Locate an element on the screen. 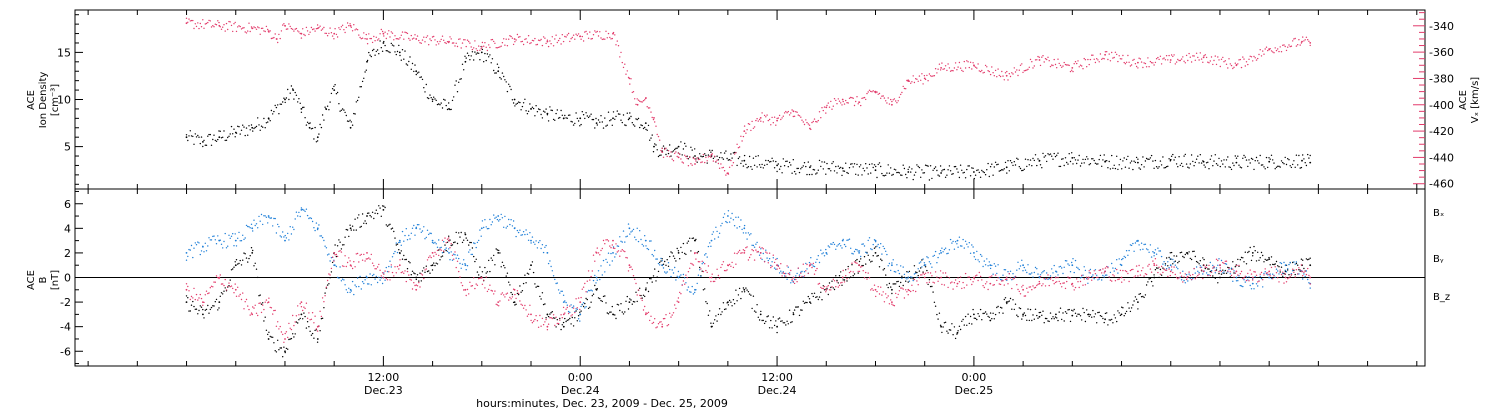  top-density-series-0-point is located at coordinates (350, 127).